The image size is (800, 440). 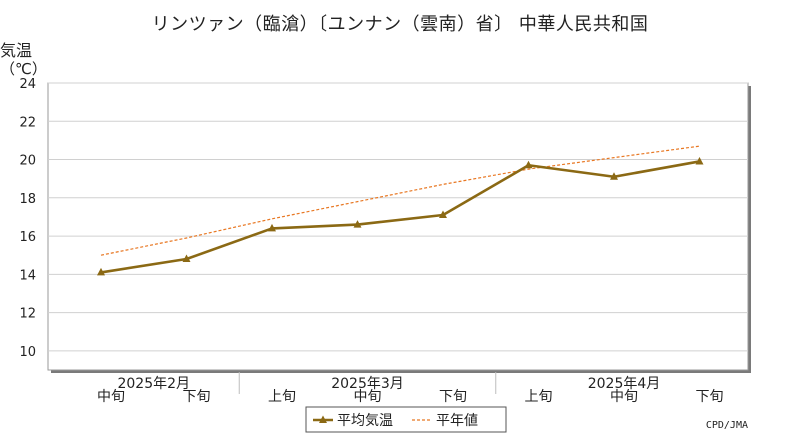 I want to click on y-axis-label: 気温 （℃）, so click(x=23, y=60).